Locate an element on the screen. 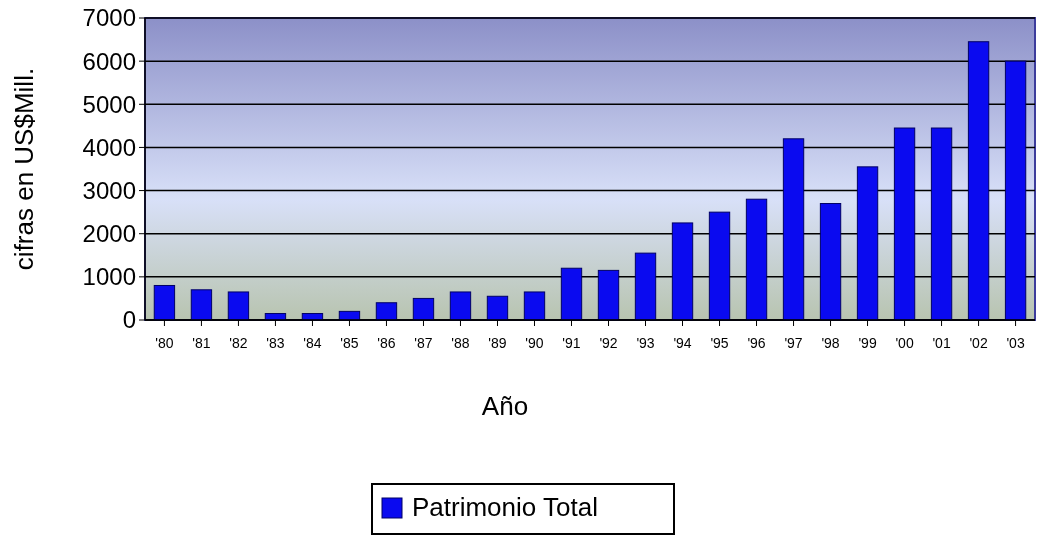  y-tick-label: 2000 is located at coordinates (109, 234).